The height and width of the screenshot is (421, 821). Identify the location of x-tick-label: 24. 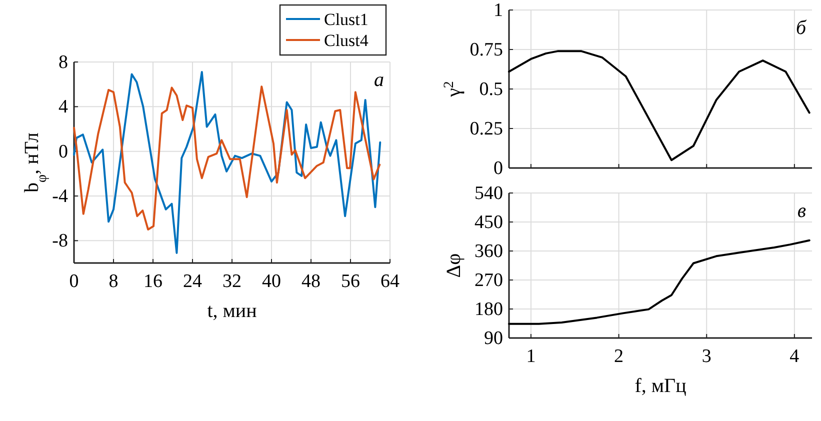
(192, 281).